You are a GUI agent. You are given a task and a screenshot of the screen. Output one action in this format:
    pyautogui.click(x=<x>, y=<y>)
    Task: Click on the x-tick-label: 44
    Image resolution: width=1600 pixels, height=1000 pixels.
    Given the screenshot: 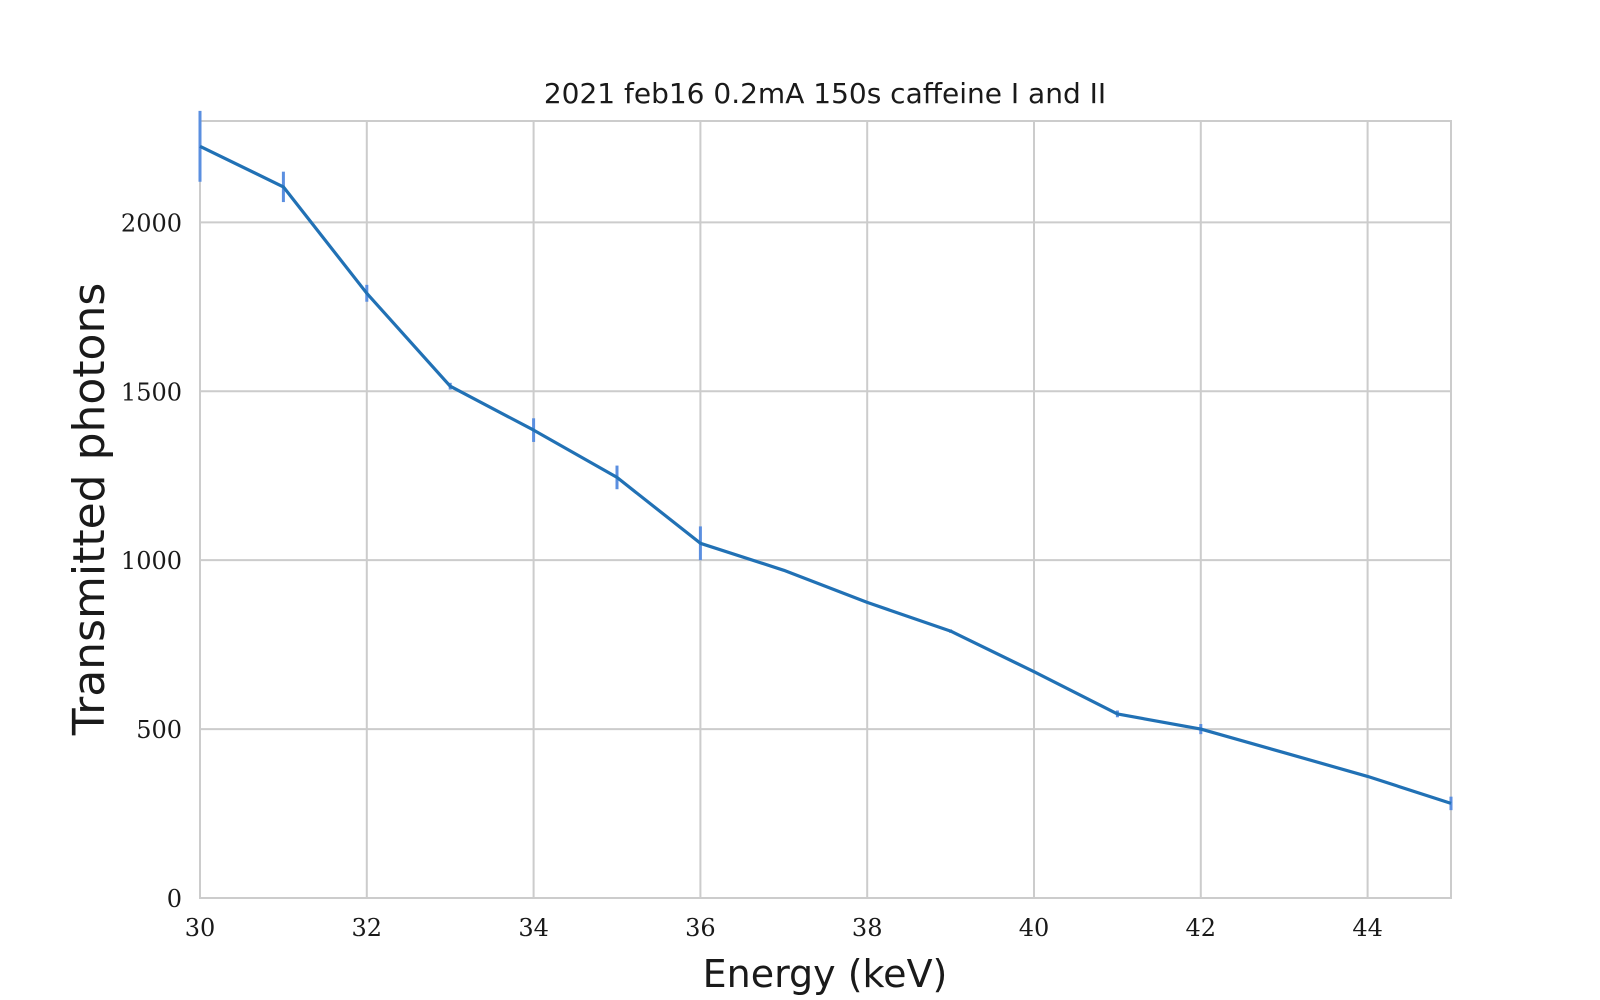 What is the action you would take?
    pyautogui.click(x=1367, y=928)
    